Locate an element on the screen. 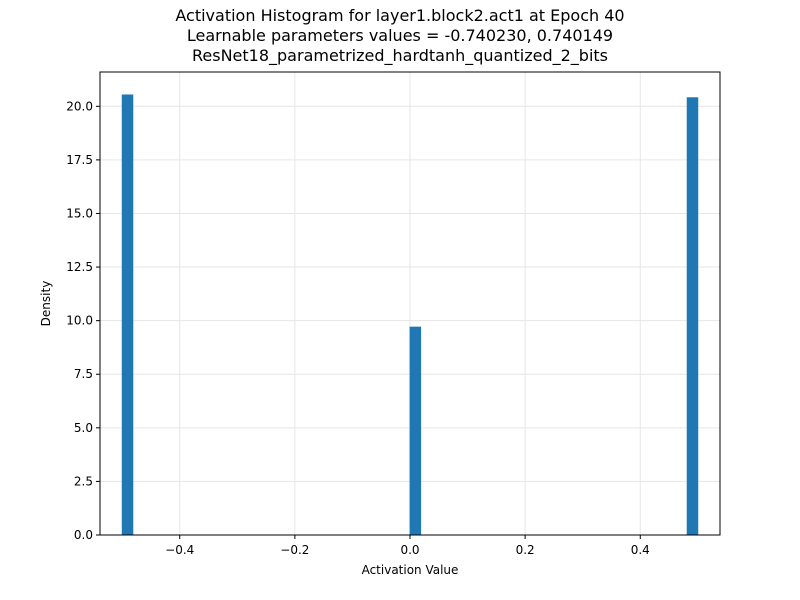 This screenshot has width=800, height=600. y-tick-label: 20.0 is located at coordinates (79, 106).